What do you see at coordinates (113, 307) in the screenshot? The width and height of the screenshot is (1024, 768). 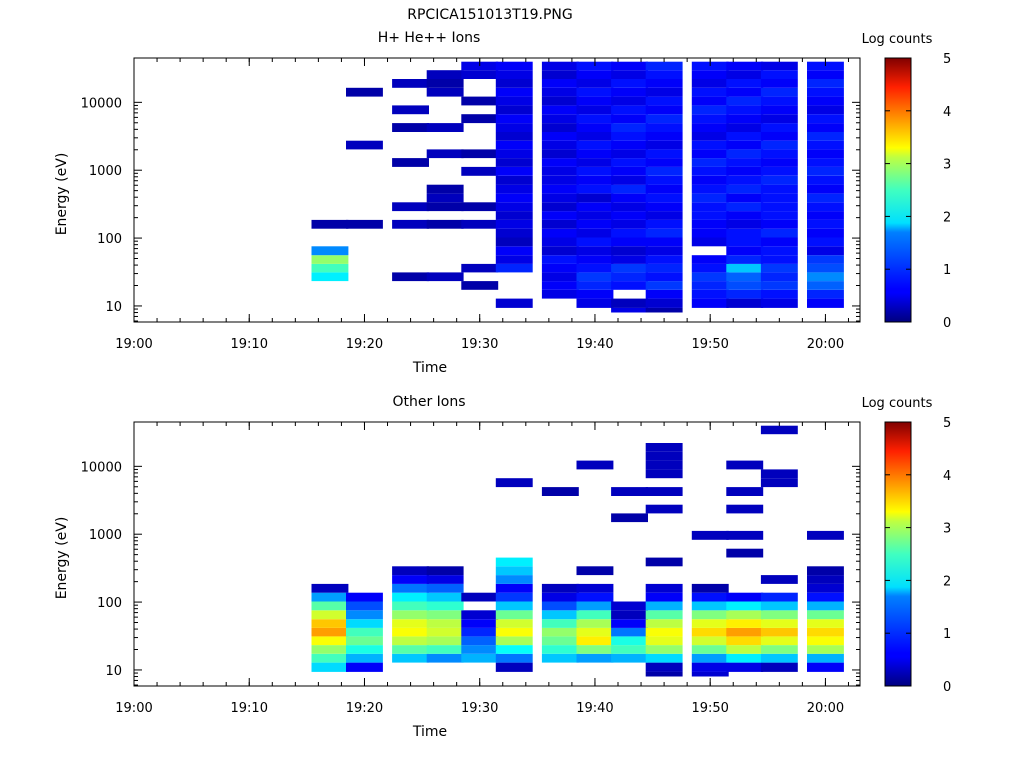 I see `y-tick-label: 10` at bounding box center [113, 307].